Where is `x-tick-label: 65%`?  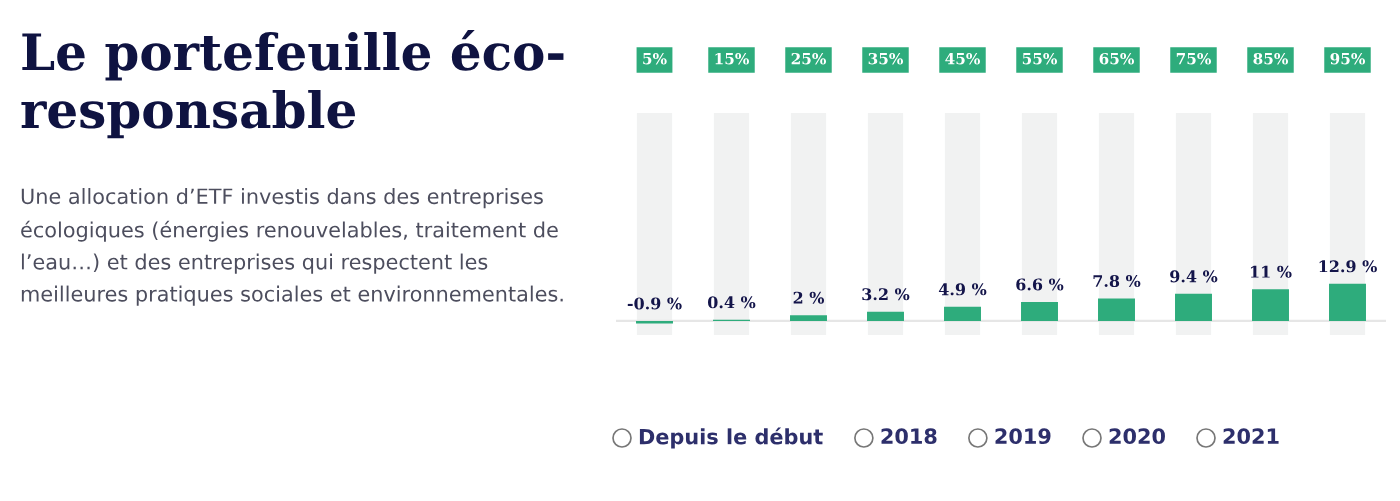 x-tick-label: 65% is located at coordinates (1117, 58).